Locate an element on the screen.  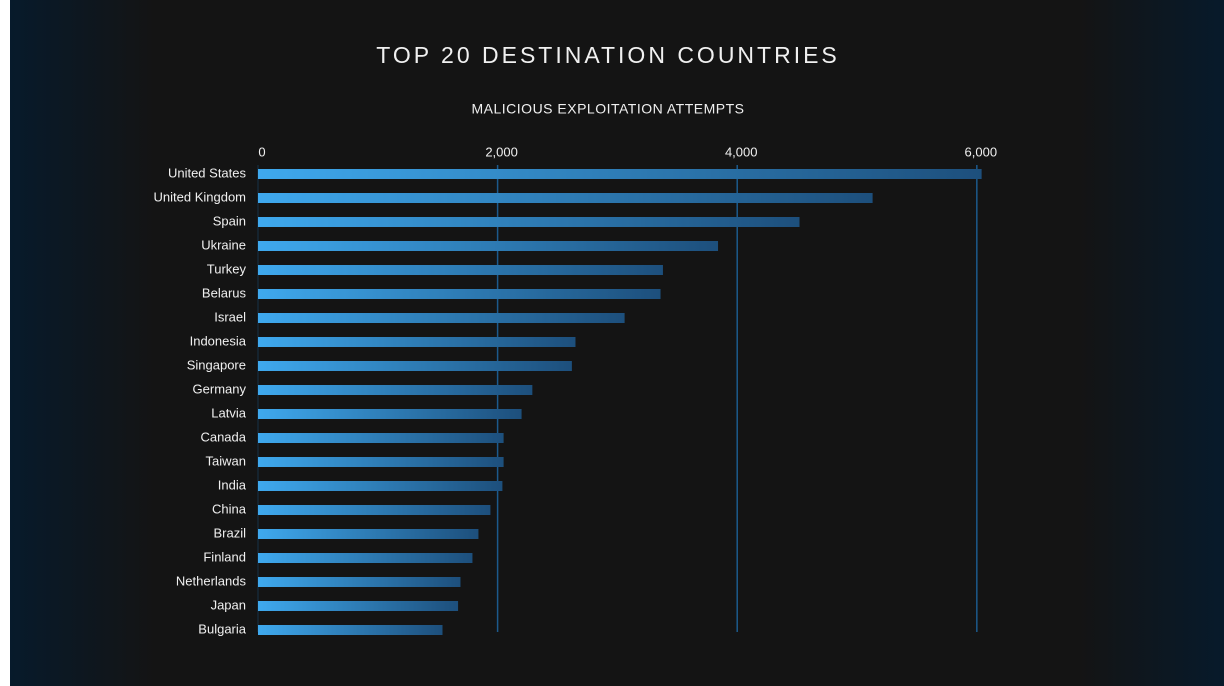
x-tick-label: 6,000 is located at coordinates (981, 151).